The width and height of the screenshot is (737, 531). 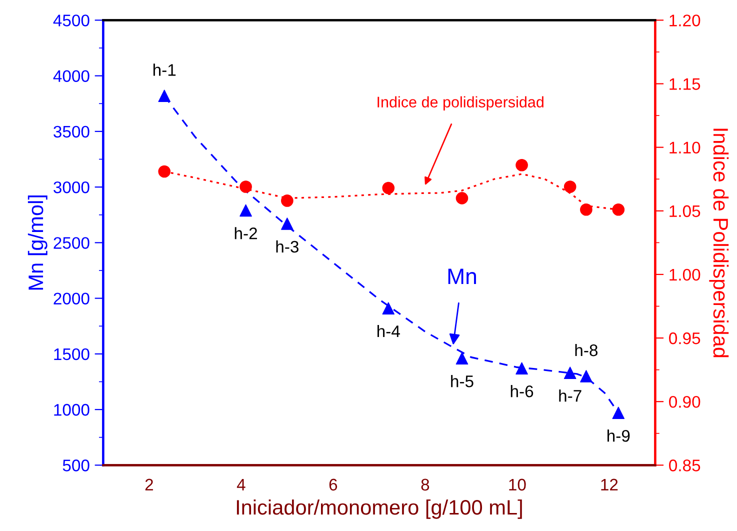 I want to click on y2-tick-label: 1.20, so click(x=685, y=20).